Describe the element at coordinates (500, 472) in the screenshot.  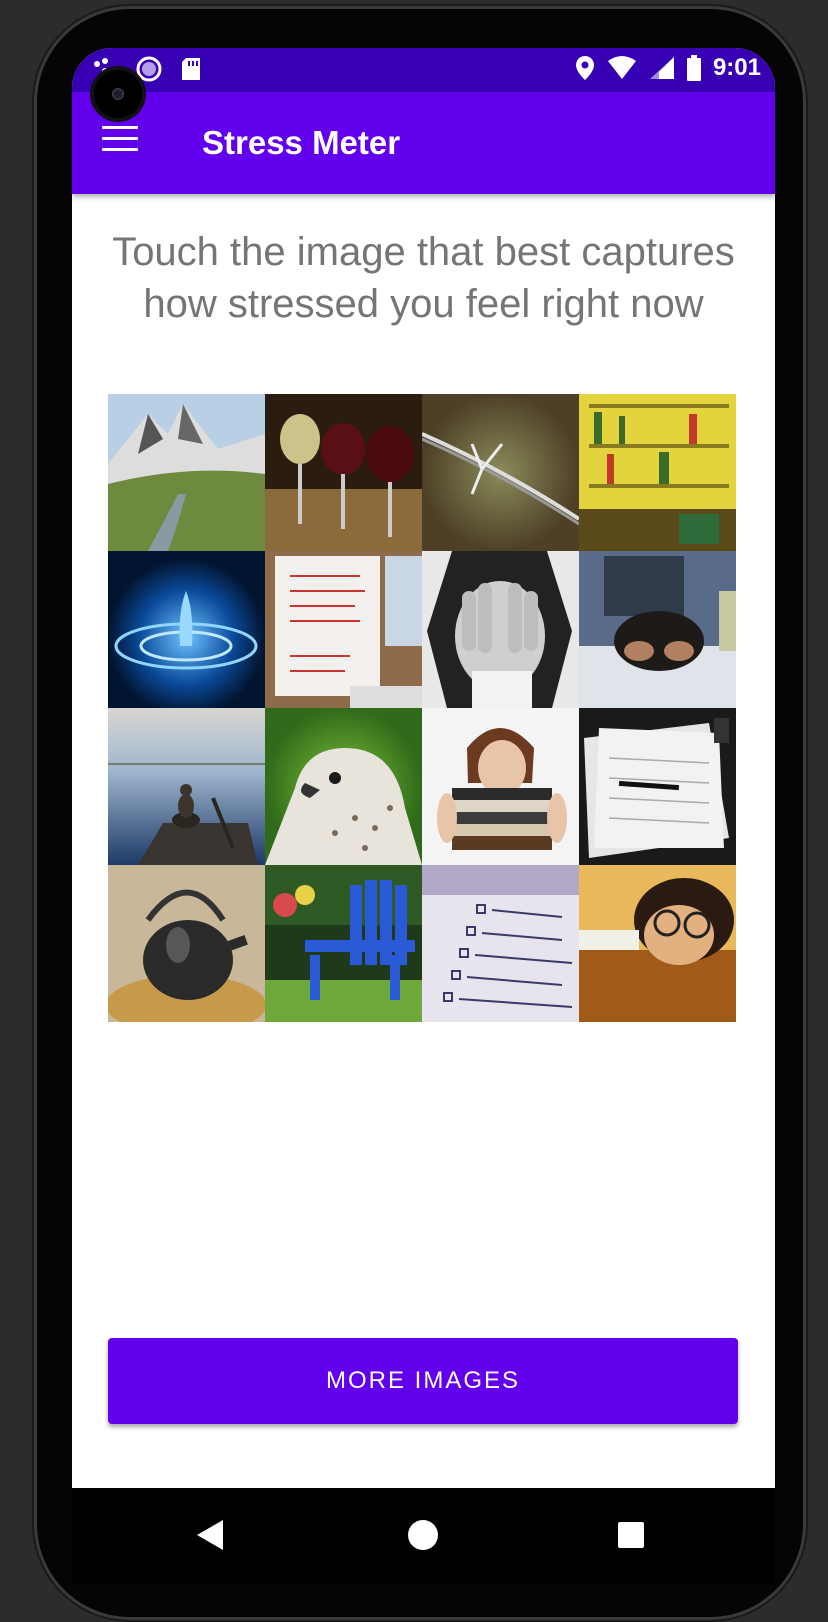
I see `barbed-wire-image` at that location.